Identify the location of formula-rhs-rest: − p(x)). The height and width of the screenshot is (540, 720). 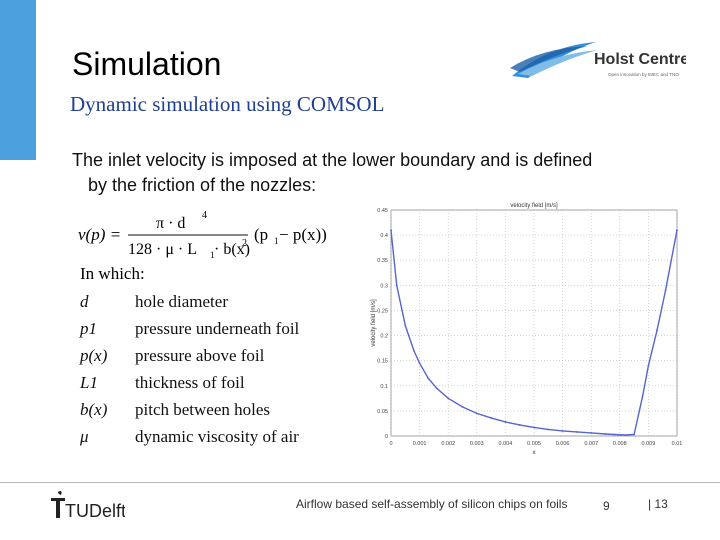
(303, 234).